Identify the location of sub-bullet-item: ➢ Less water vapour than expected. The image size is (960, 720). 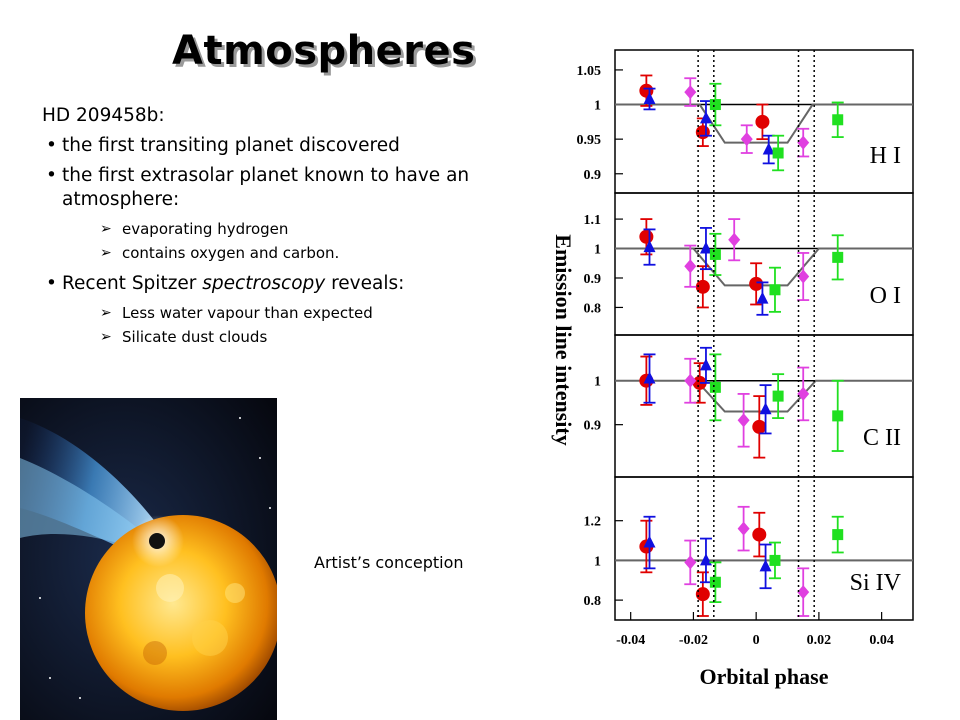
(277, 313).